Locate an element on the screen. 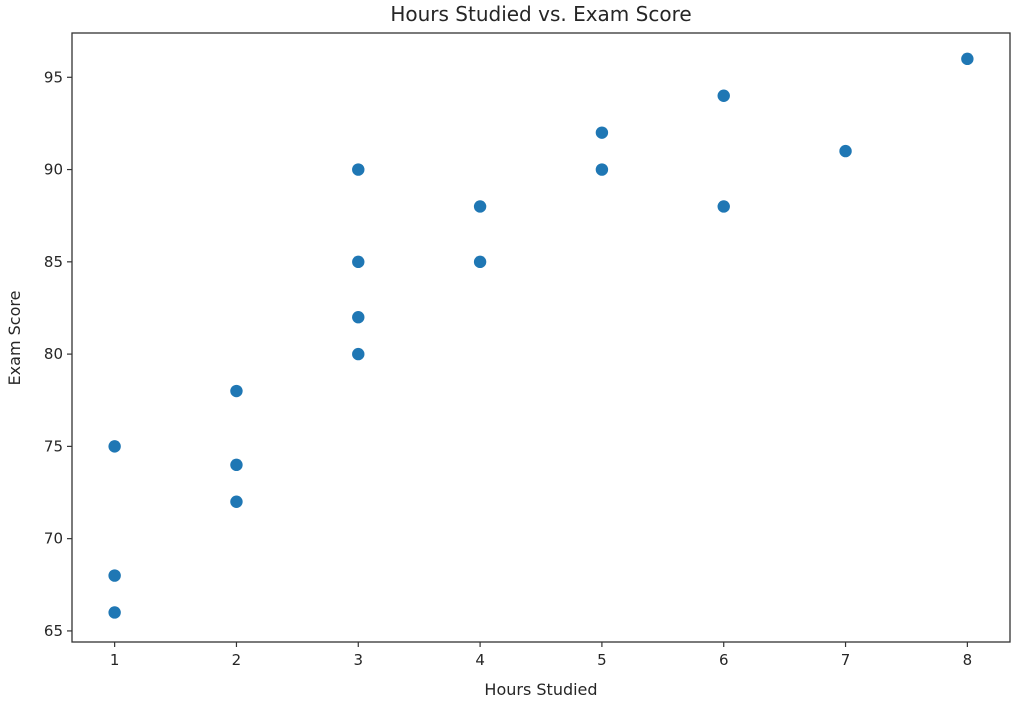  y-axis-label: Exam Score is located at coordinates (14, 338).